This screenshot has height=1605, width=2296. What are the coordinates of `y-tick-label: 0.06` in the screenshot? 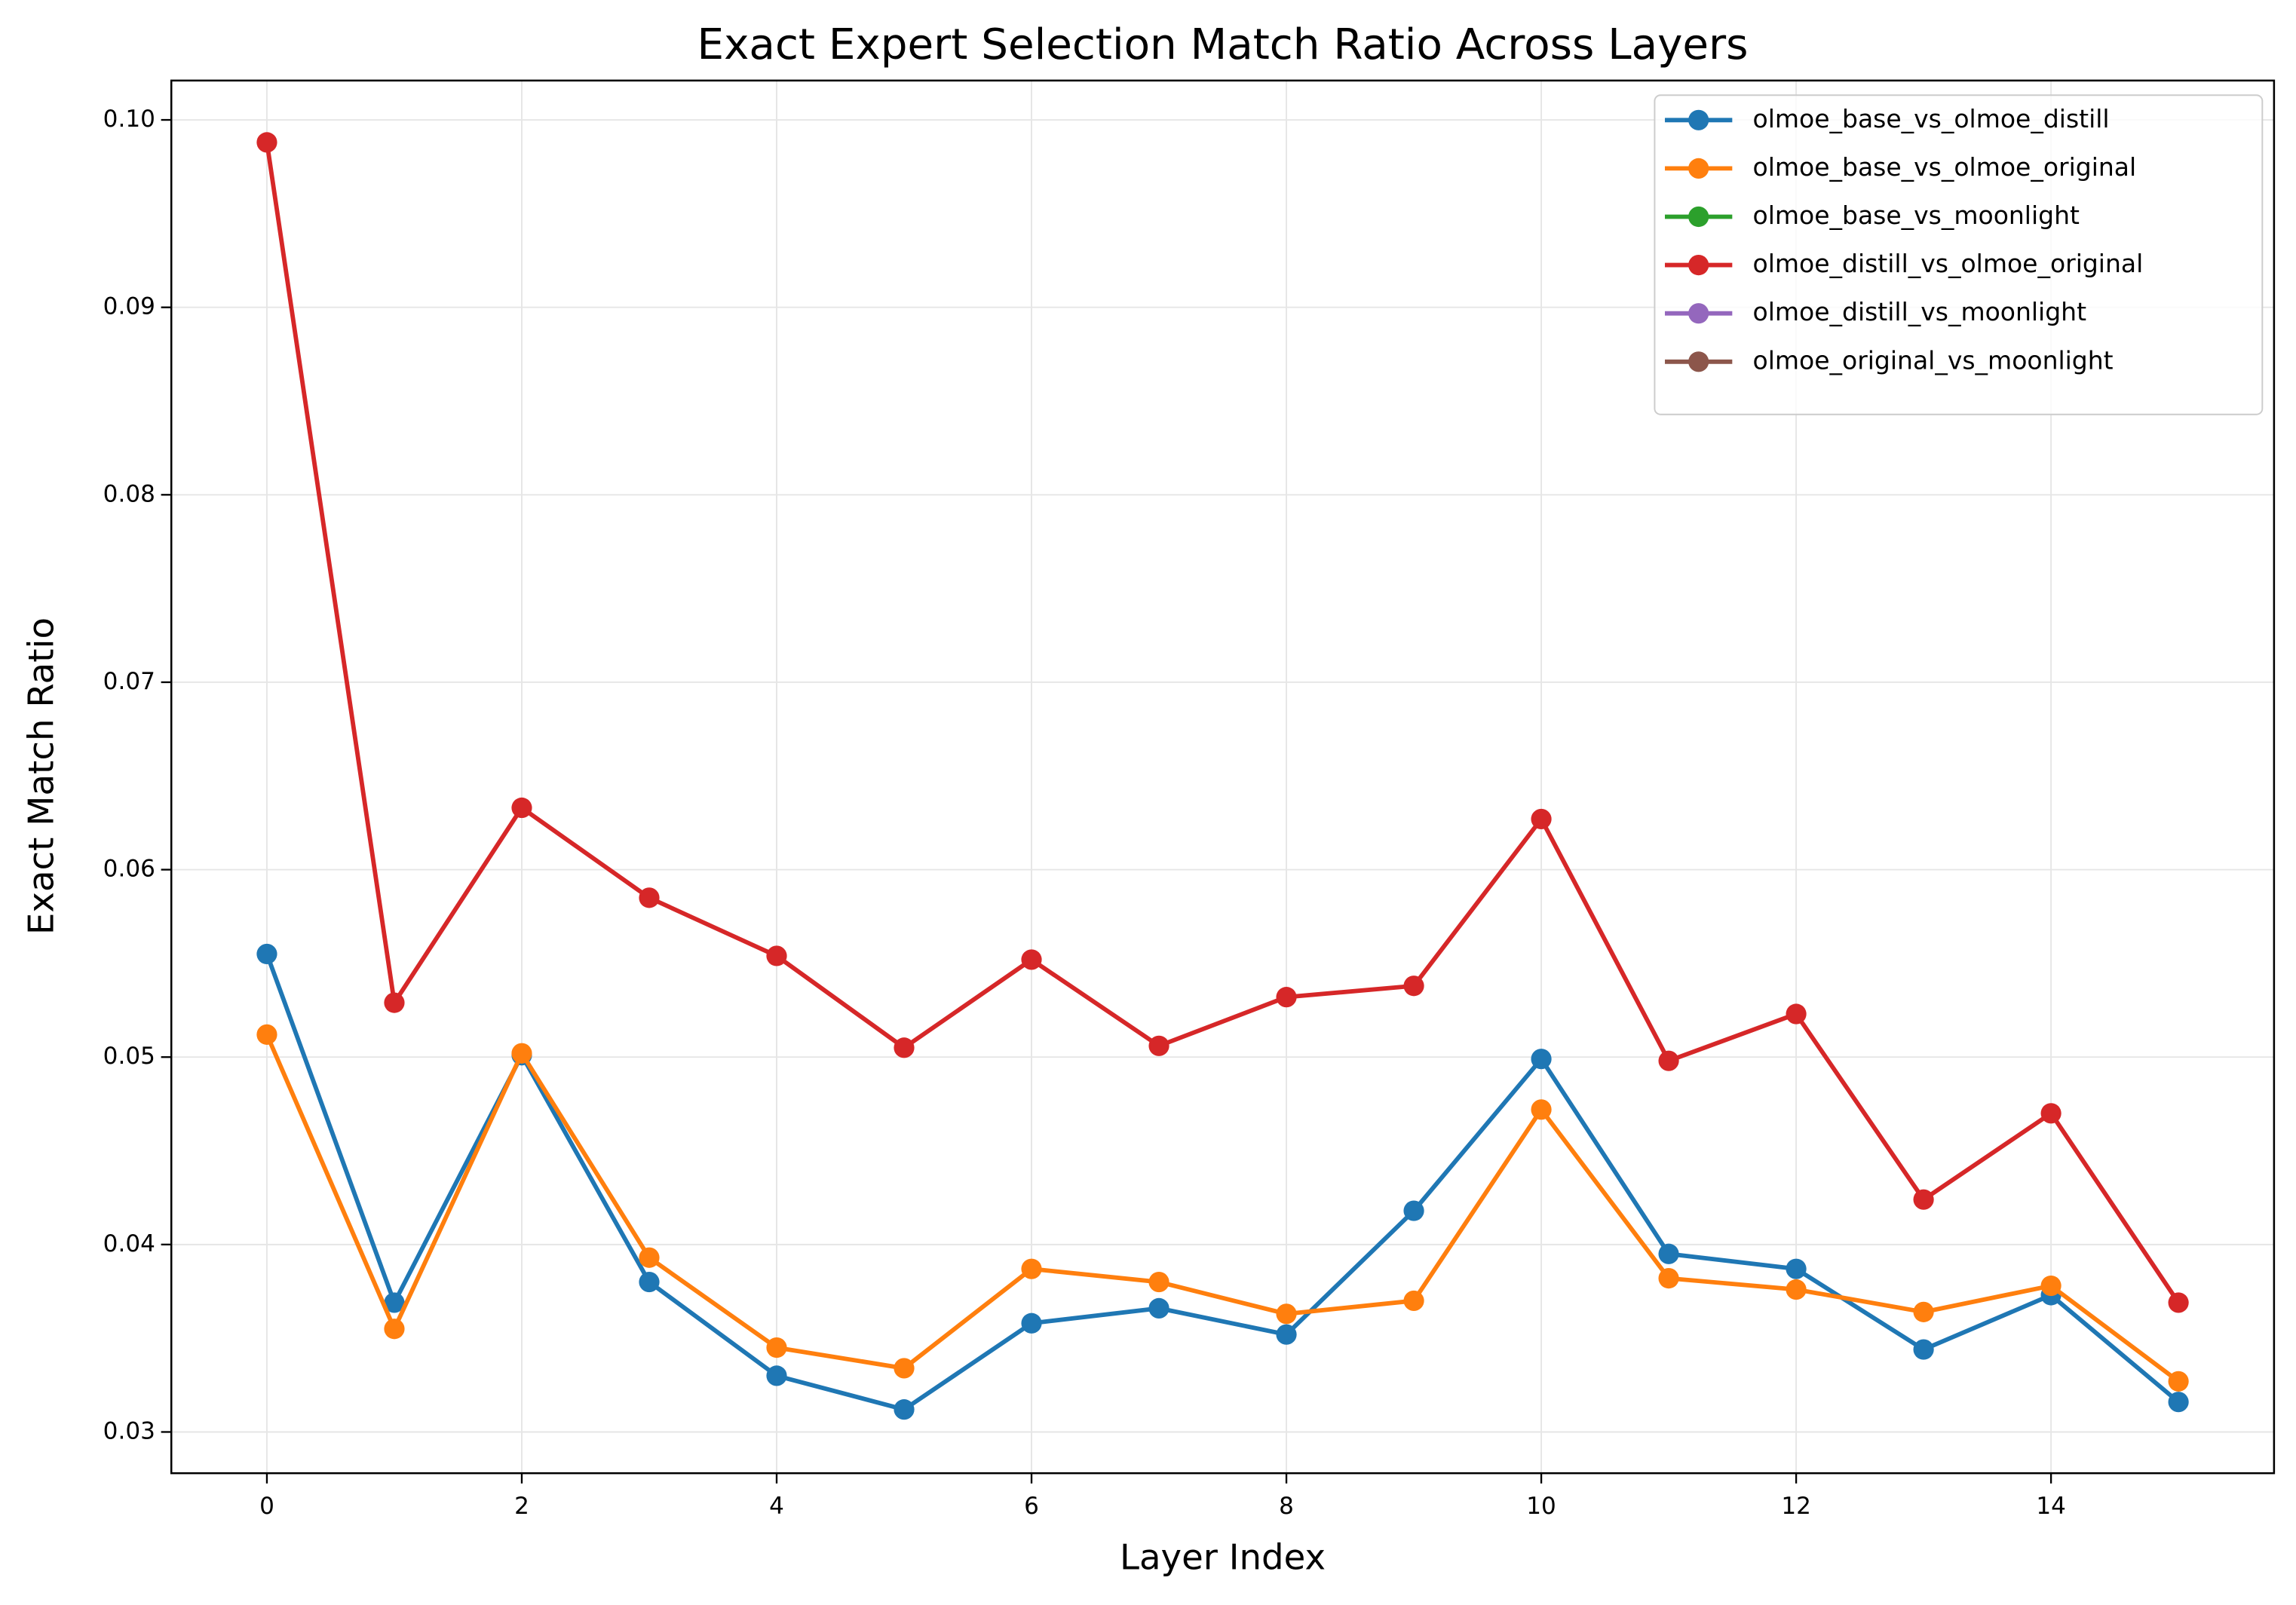 It's located at (129, 869).